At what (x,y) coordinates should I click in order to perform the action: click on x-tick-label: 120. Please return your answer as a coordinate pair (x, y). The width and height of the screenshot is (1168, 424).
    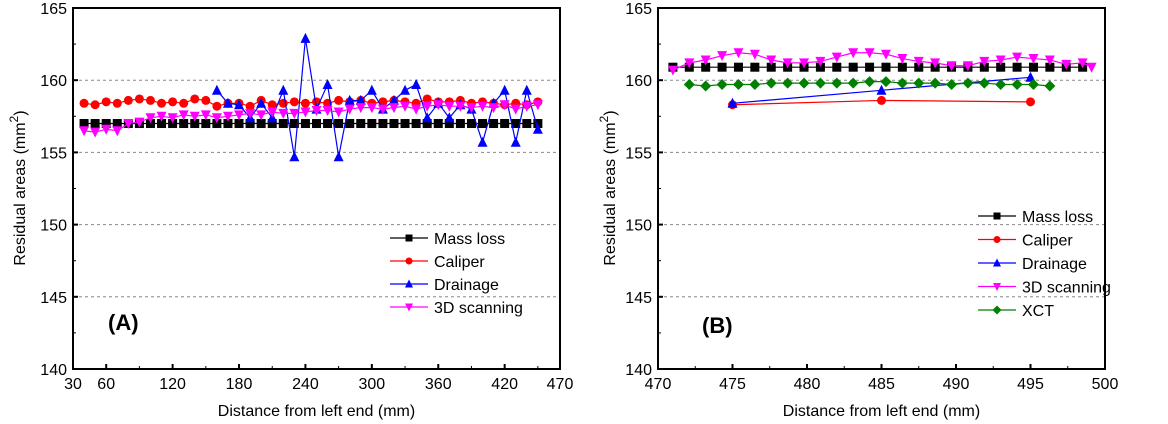
    Looking at the image, I should click on (172, 384).